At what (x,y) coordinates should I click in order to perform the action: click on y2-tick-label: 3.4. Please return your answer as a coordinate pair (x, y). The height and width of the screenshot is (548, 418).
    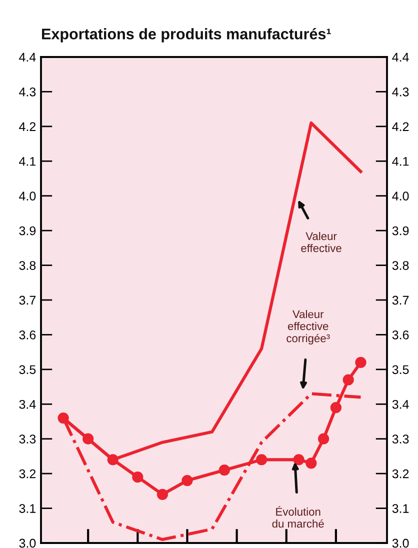
    Looking at the image, I should click on (400, 404).